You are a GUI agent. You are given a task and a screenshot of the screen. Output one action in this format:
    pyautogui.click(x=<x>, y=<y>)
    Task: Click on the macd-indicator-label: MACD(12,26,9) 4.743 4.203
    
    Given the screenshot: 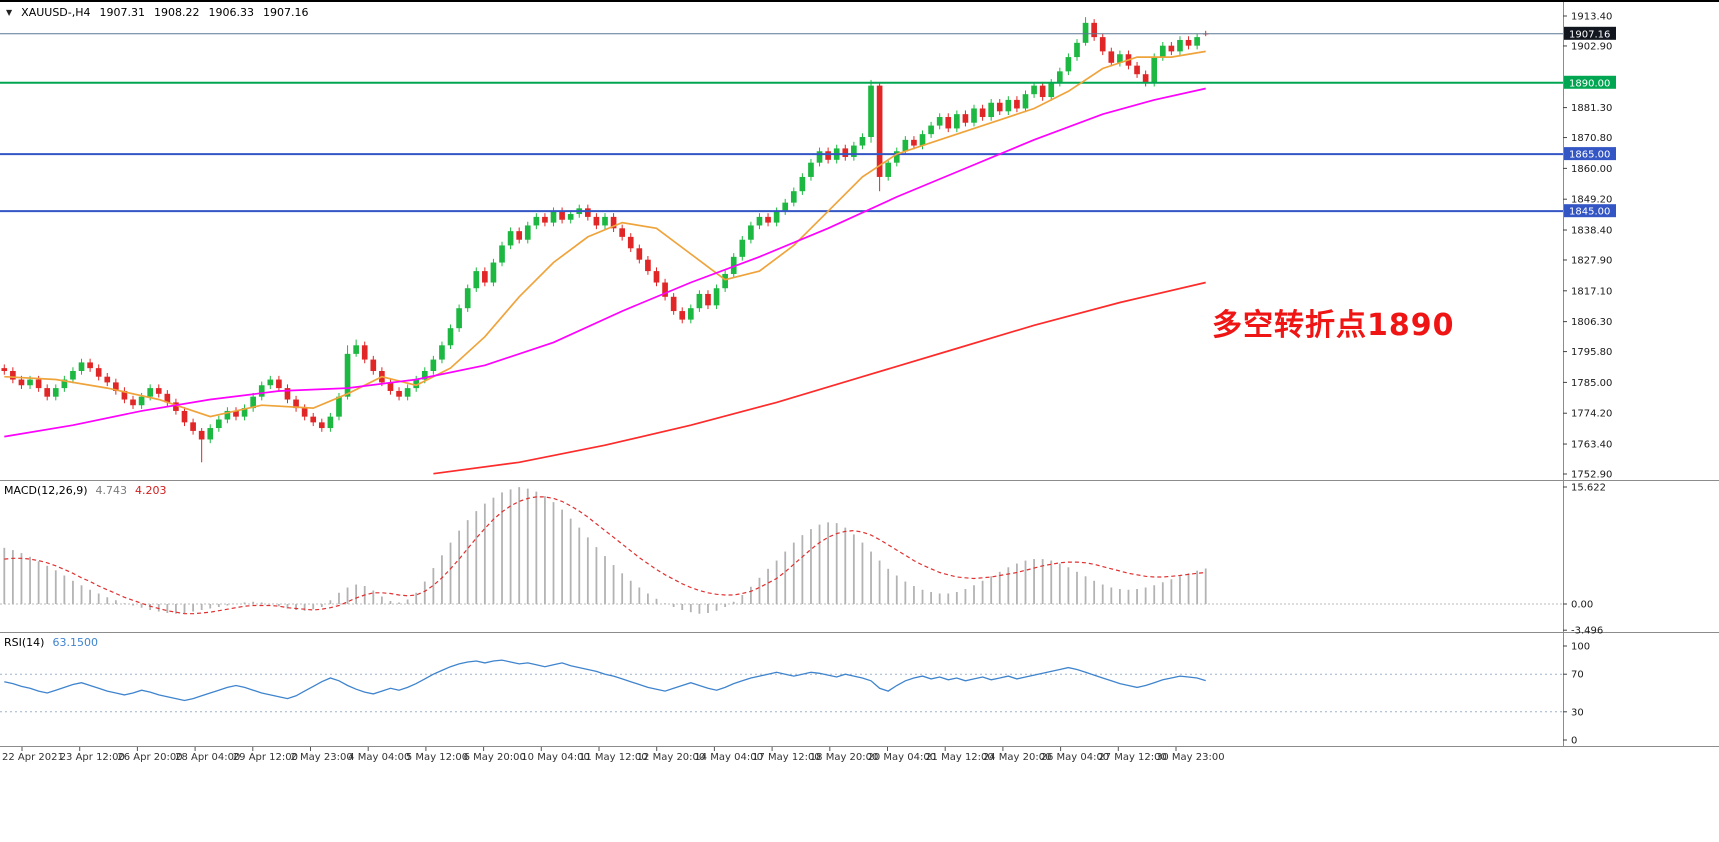 What is the action you would take?
    pyautogui.click(x=85, y=490)
    